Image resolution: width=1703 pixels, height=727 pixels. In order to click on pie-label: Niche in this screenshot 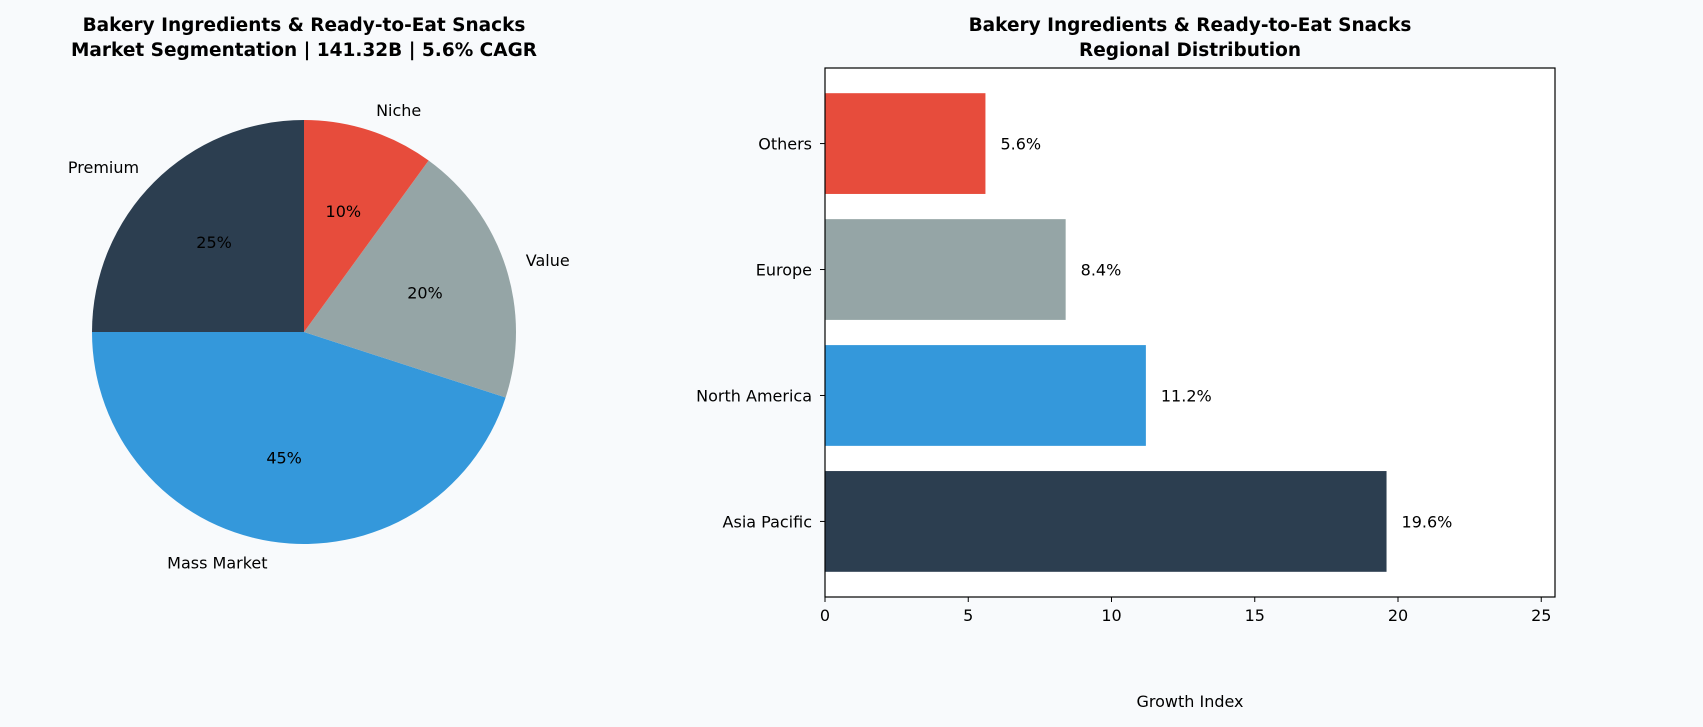, I will do `click(398, 110)`.